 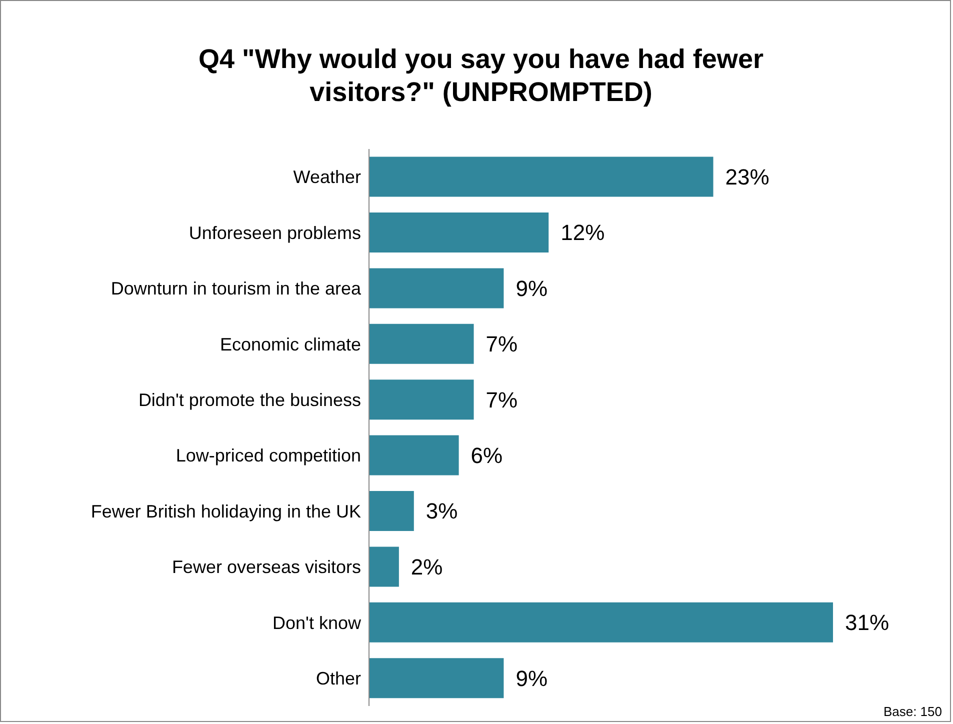 I want to click on data-label: 12%, so click(x=582, y=233).